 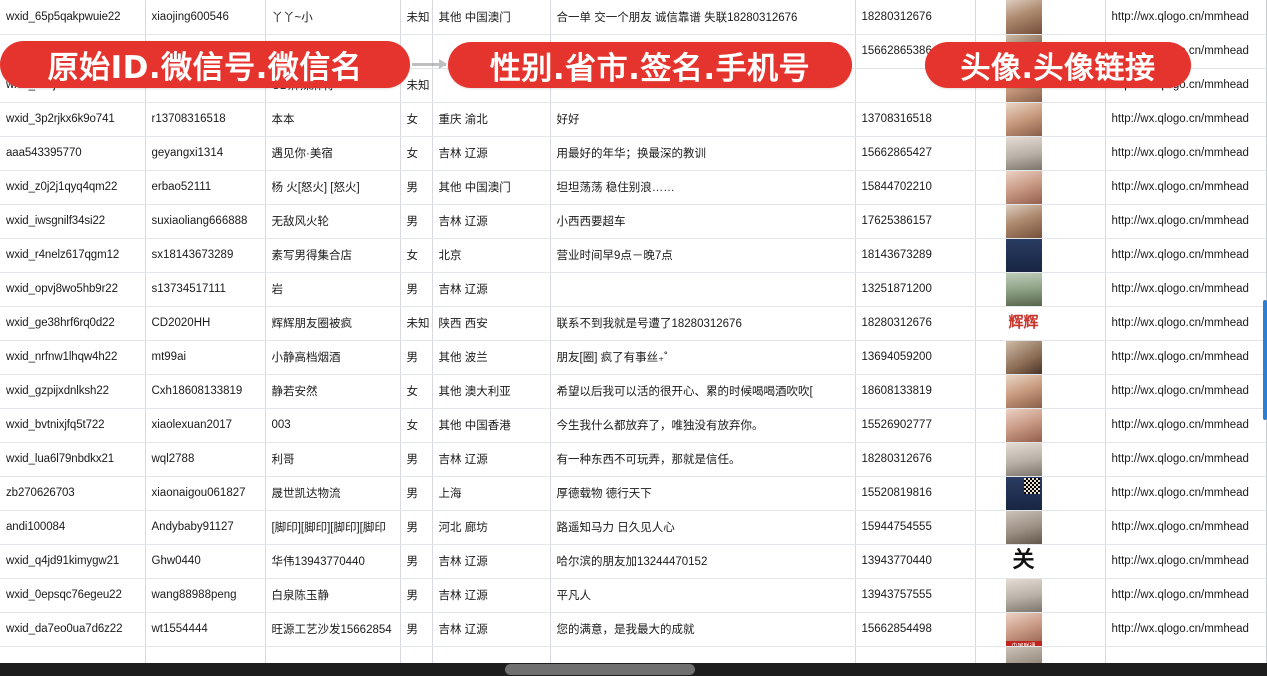 What do you see at coordinates (205, 153) in the screenshot?
I see `cell-wechat-id: geyangxi1314` at bounding box center [205, 153].